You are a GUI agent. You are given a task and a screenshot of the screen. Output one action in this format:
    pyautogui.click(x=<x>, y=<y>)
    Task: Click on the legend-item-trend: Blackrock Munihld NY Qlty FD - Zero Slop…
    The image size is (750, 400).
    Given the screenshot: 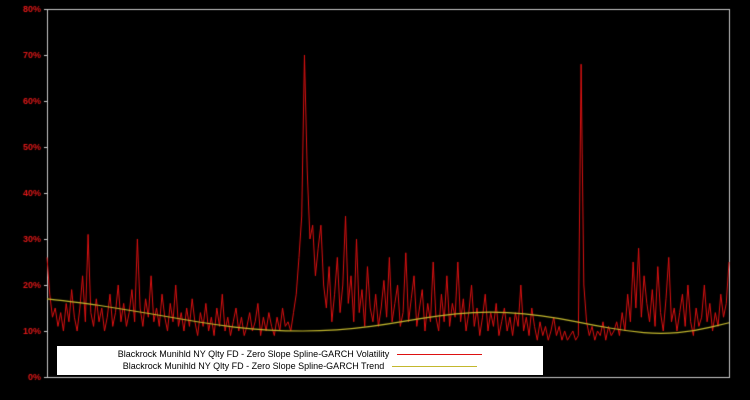 What is the action you would take?
    pyautogui.click(x=300, y=366)
    